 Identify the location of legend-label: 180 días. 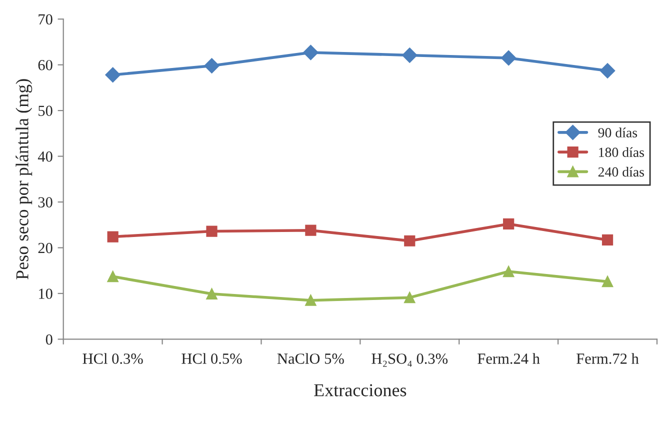
(621, 152).